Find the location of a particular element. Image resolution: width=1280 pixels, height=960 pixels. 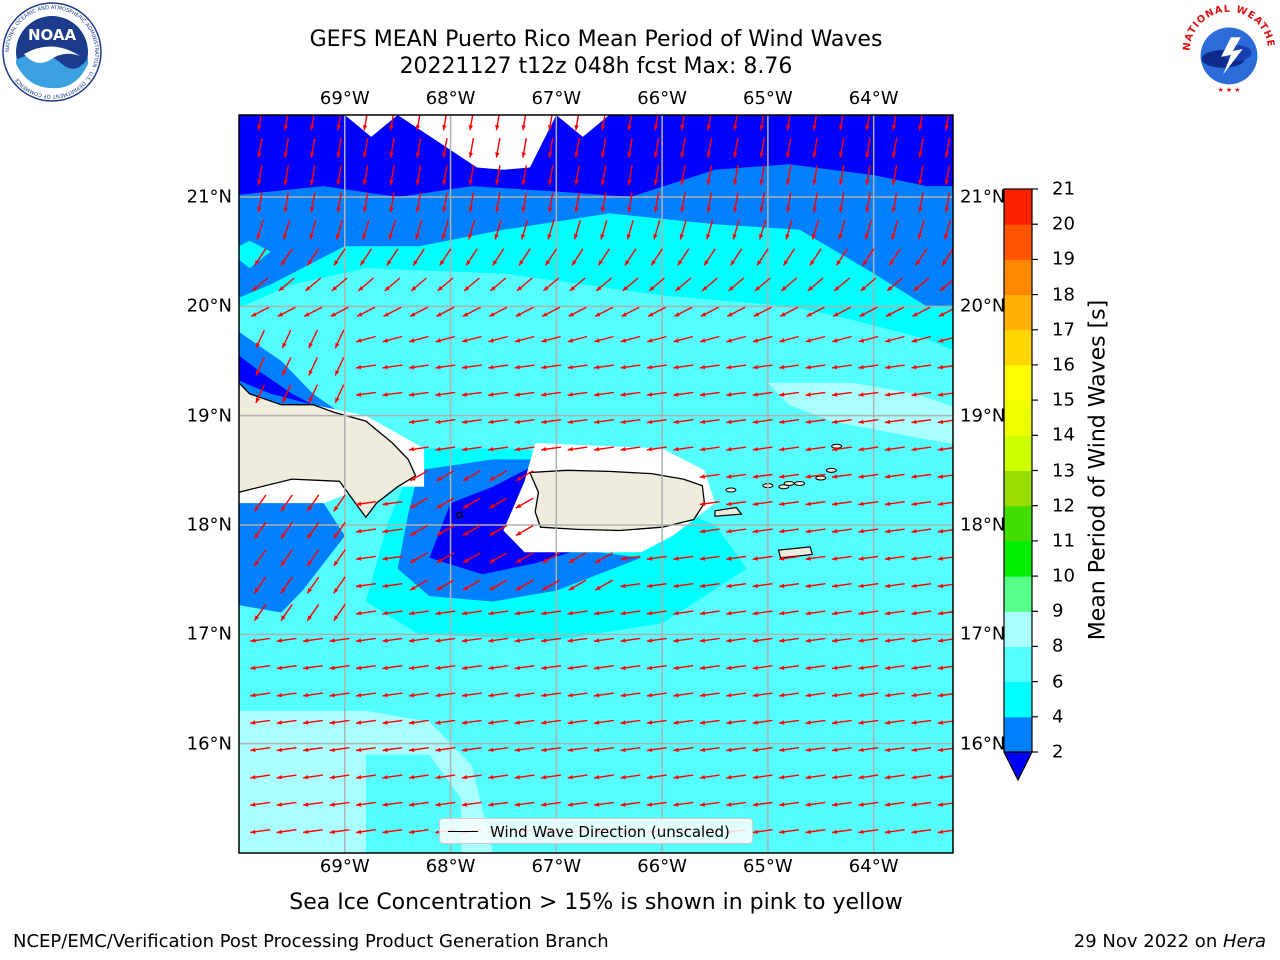

colorbar-label: Mean Period of Wind Waves [s] is located at coordinates (1098, 470).